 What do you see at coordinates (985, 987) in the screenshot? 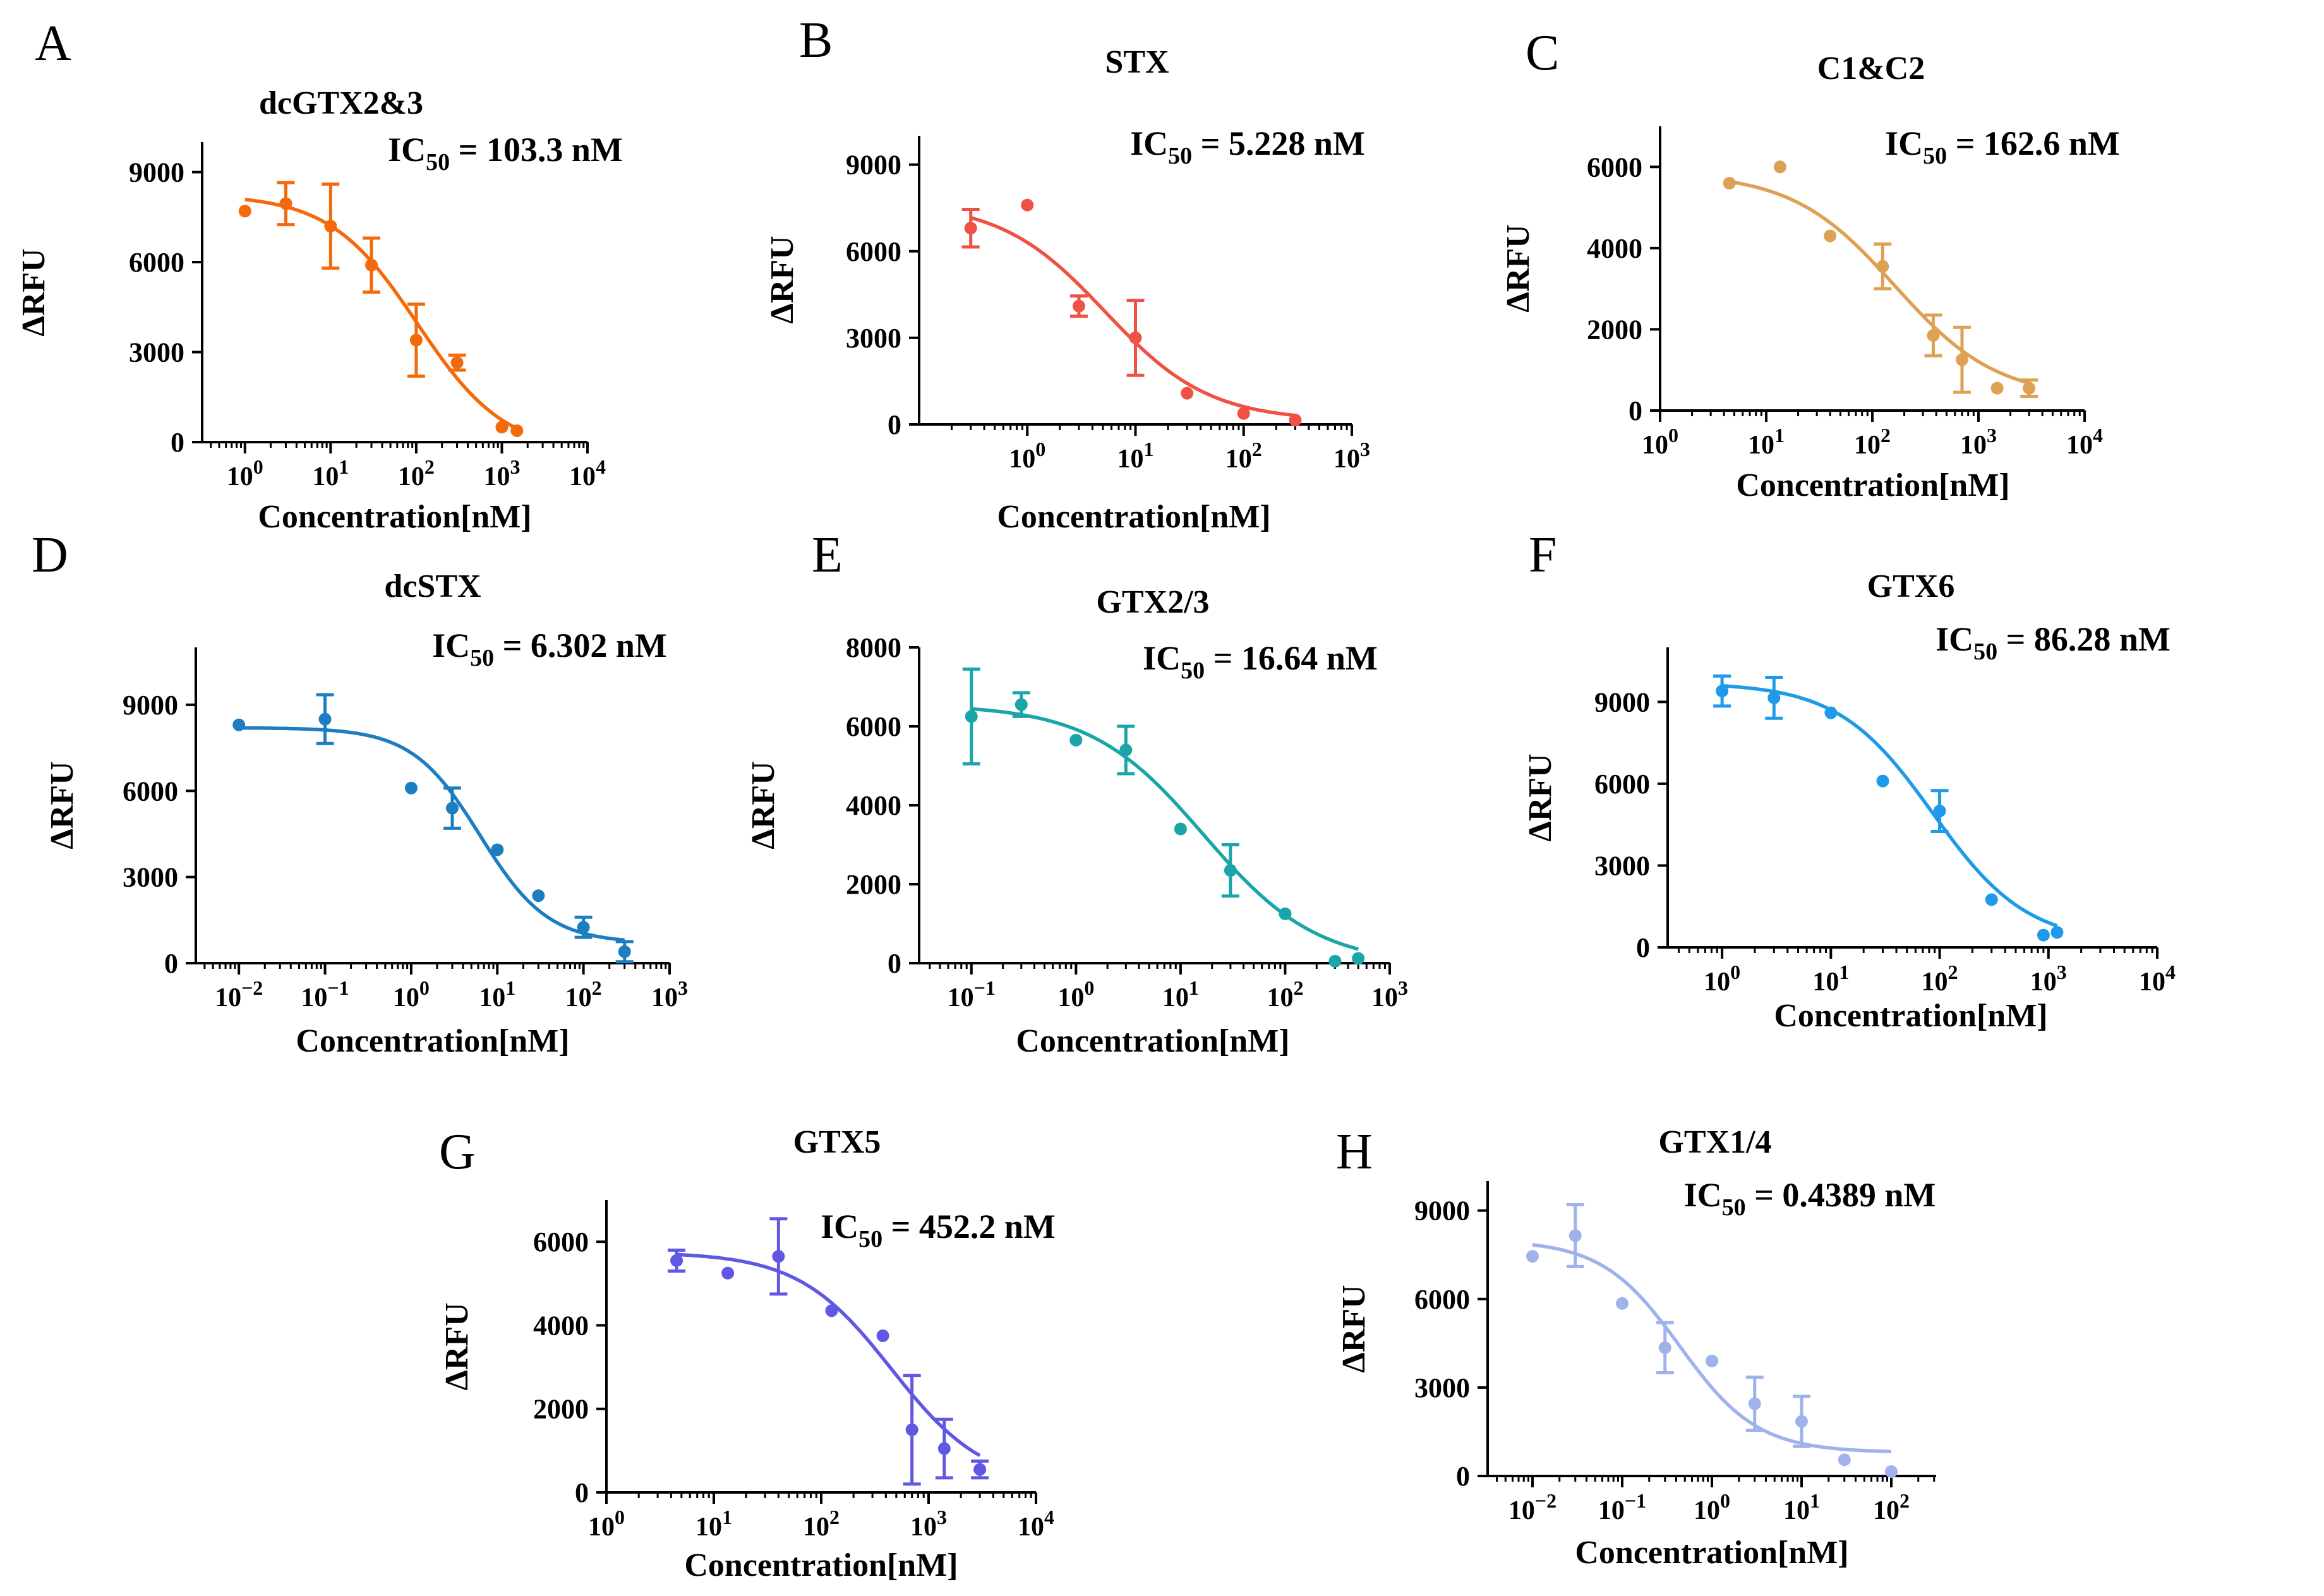
I see `x-tick-exponent: −1` at bounding box center [985, 987].